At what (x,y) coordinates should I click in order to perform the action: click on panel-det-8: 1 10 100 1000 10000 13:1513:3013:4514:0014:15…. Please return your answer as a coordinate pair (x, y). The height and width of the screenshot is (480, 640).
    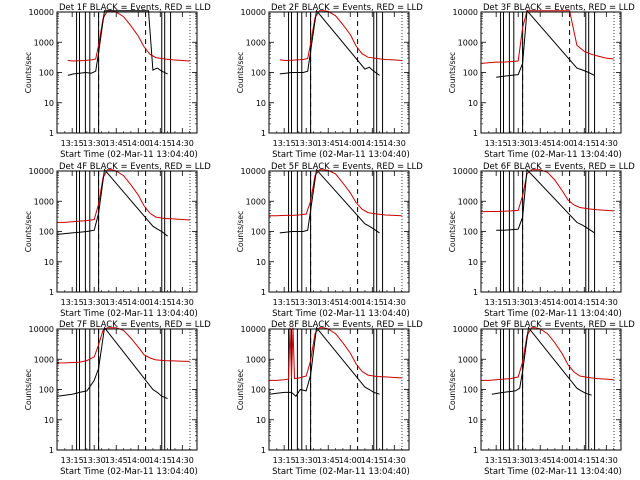
    Looking at the image, I should click on (329, 398).